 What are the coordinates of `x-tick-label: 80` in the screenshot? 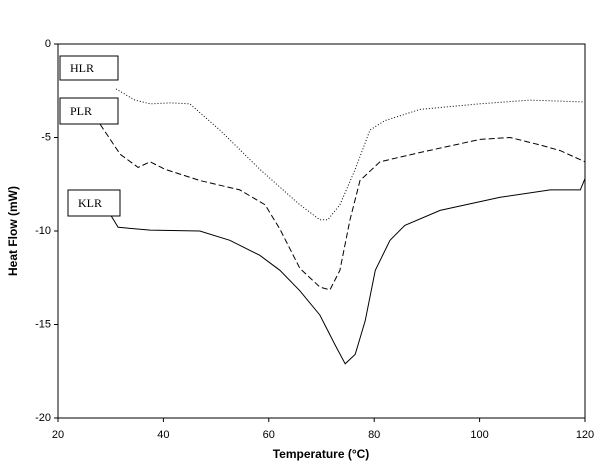 It's located at (374, 435).